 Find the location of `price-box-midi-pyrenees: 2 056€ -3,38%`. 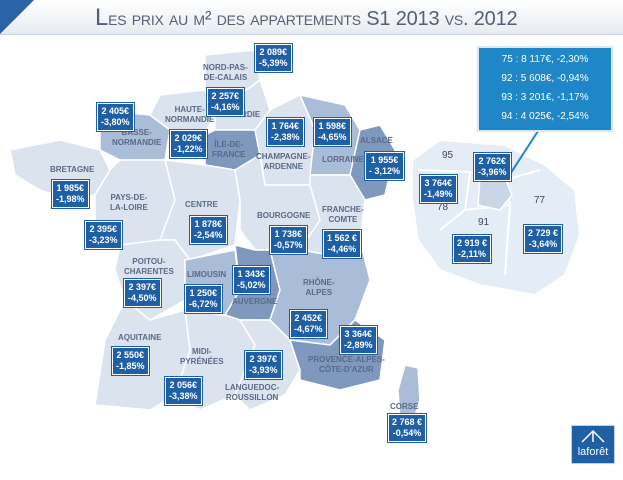

price-box-midi-pyrenees: 2 056€ -3,38% is located at coordinates (183, 391).